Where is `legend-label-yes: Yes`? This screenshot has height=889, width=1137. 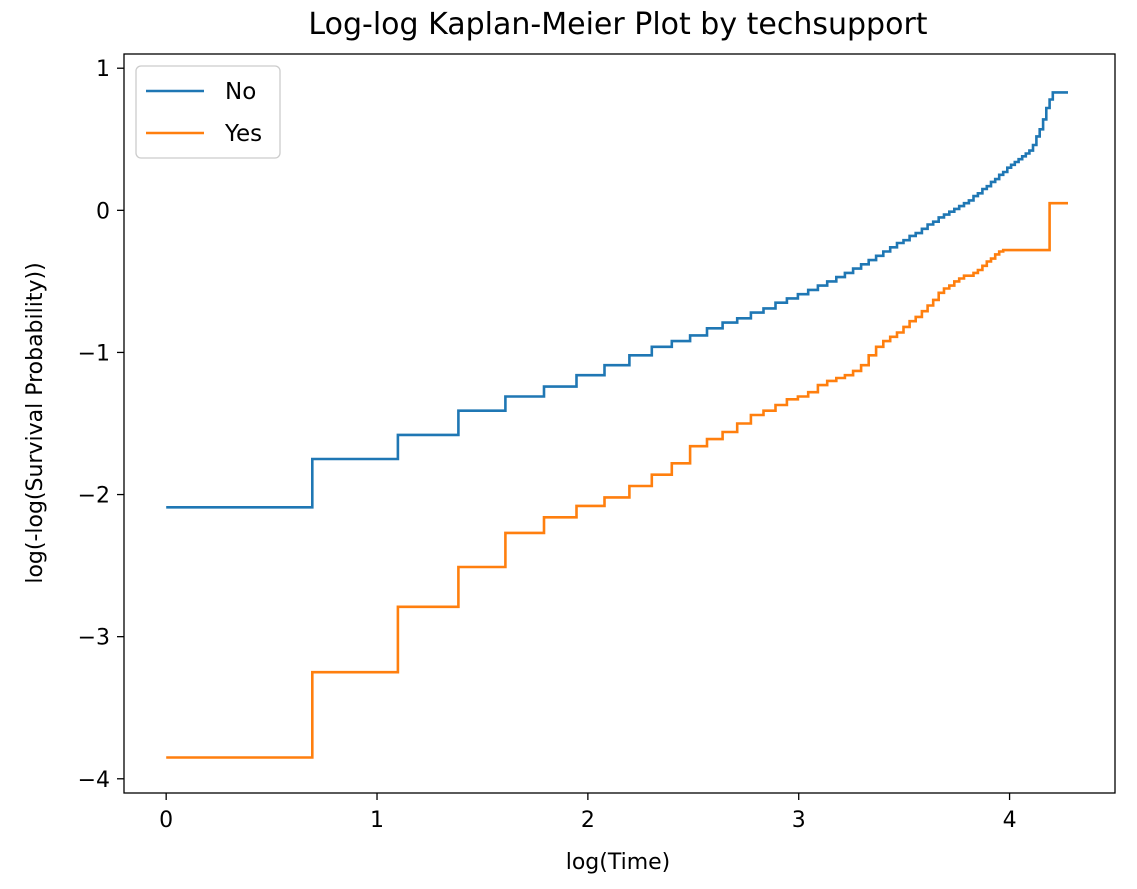
legend-label-yes: Yes is located at coordinates (243, 134).